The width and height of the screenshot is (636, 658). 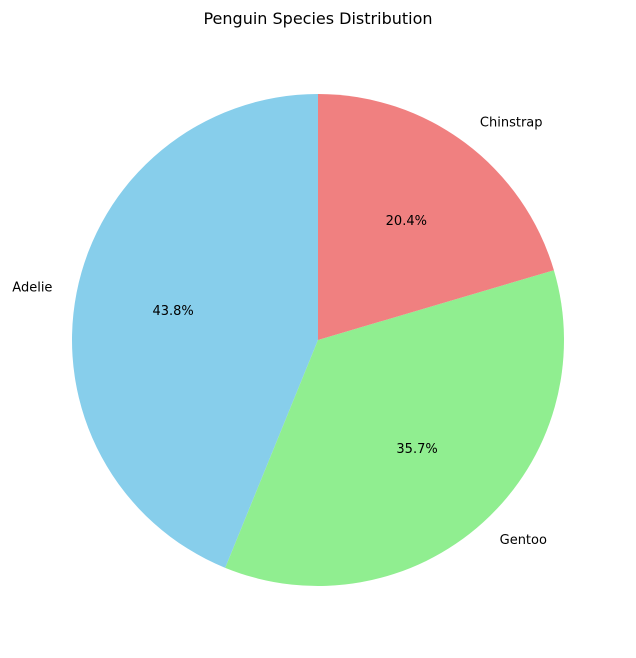 What do you see at coordinates (317, 18) in the screenshot?
I see `chart-title: Penguin Species Distribution` at bounding box center [317, 18].